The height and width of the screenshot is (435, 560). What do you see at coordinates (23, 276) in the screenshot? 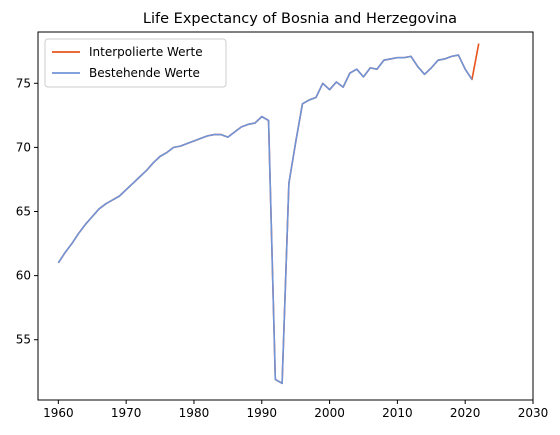
I see `y-tick-label: 60` at bounding box center [23, 276].